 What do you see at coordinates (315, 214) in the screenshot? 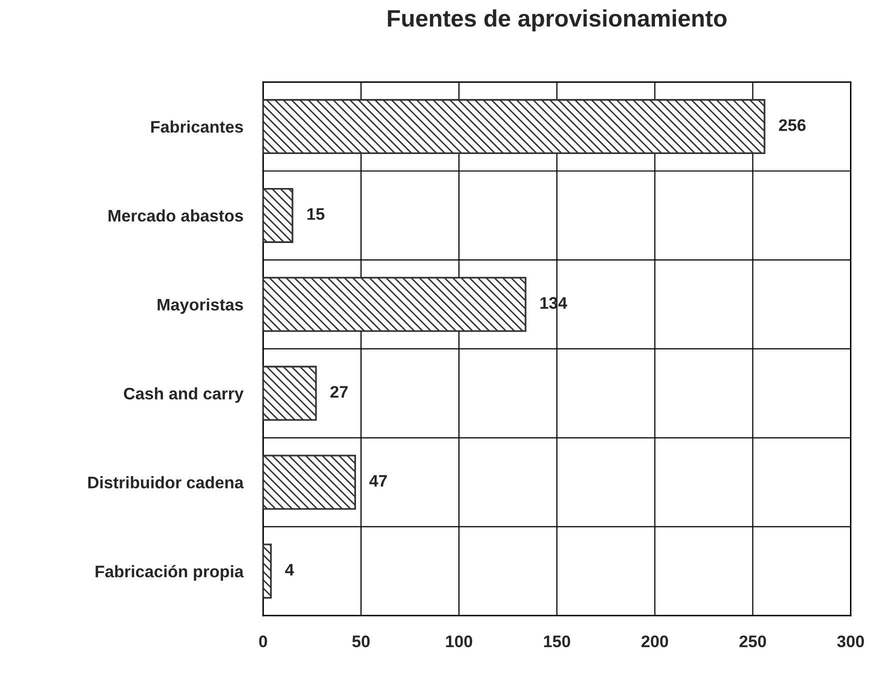
I see `data-label: 15` at bounding box center [315, 214].